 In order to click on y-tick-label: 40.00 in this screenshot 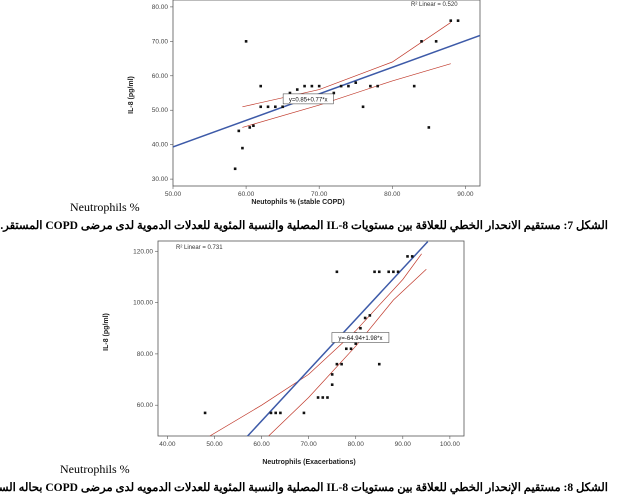, I will do `click(160, 145)`.